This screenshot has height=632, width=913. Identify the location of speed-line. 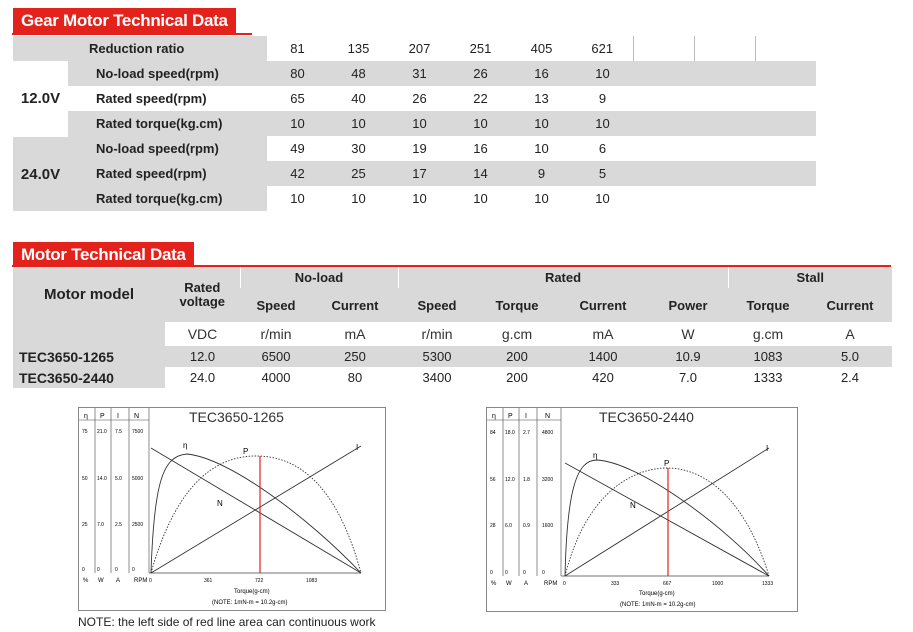
(256, 510).